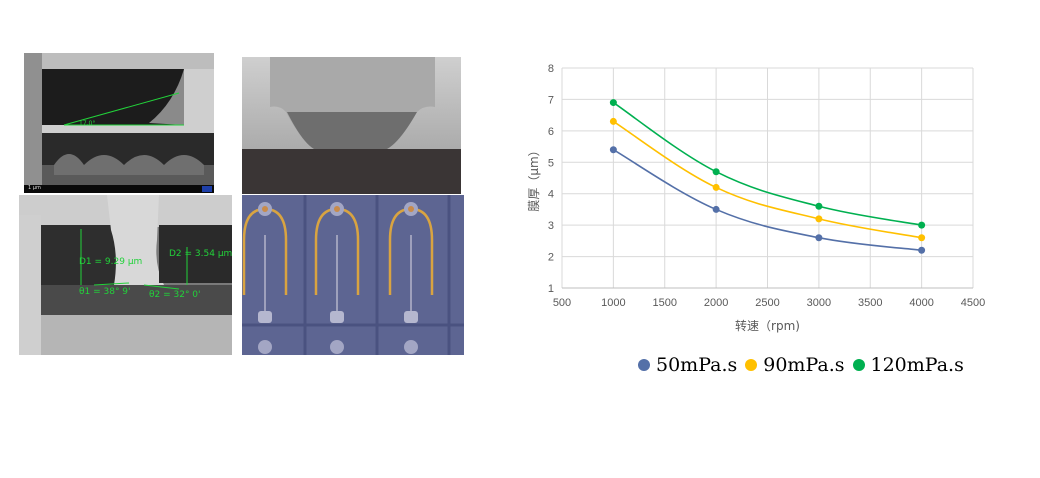  I want to click on y-tick-label: 4, so click(551, 195).